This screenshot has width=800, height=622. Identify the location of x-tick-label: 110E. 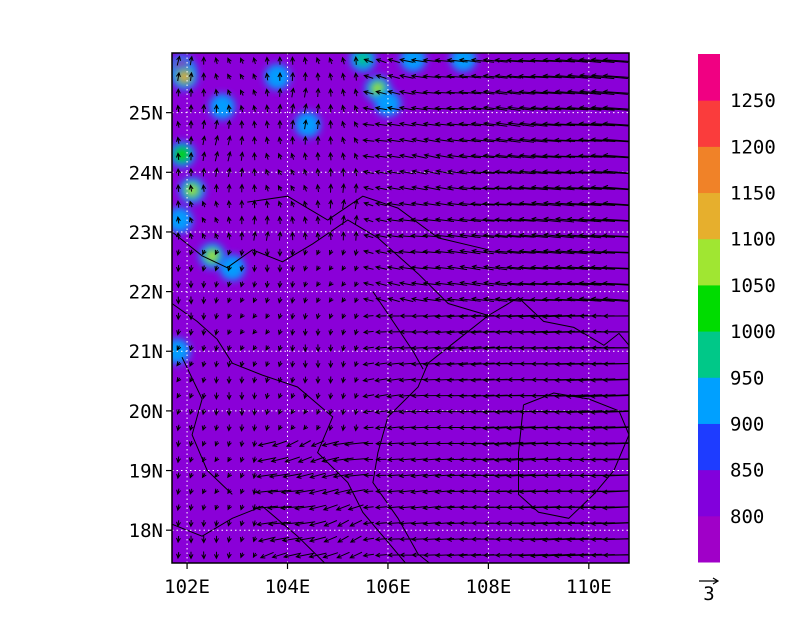
(589, 587).